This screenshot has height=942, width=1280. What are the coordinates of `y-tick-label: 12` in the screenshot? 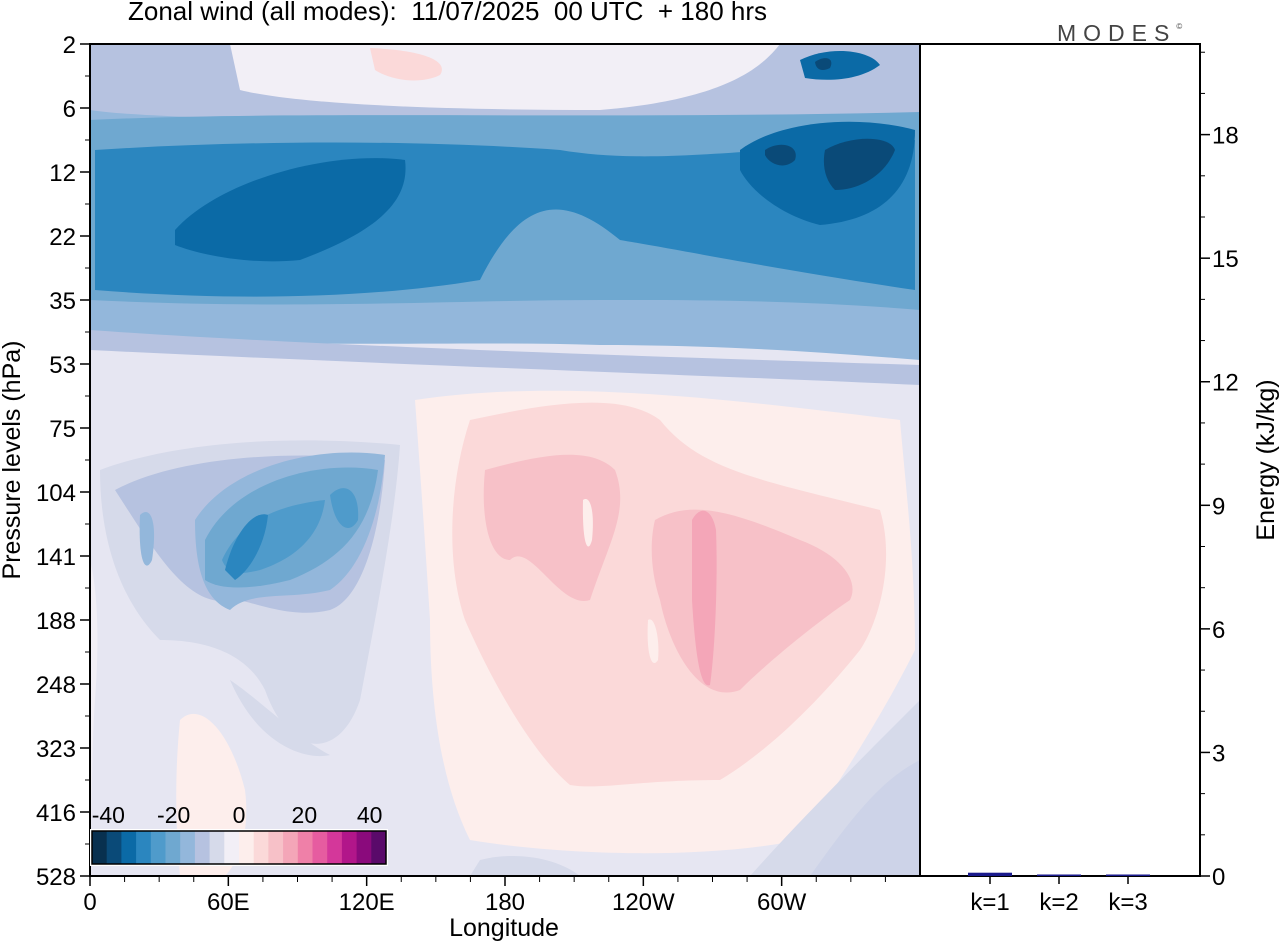 It's located at (62, 173).